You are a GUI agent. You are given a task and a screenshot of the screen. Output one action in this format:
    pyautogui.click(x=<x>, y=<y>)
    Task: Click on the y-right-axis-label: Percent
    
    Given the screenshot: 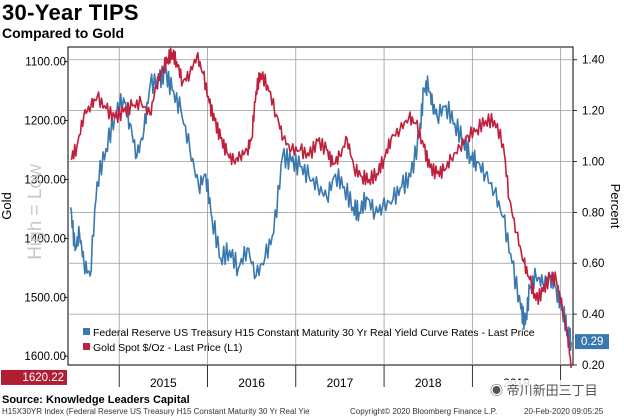 What is the action you would take?
    pyautogui.click(x=615, y=206)
    